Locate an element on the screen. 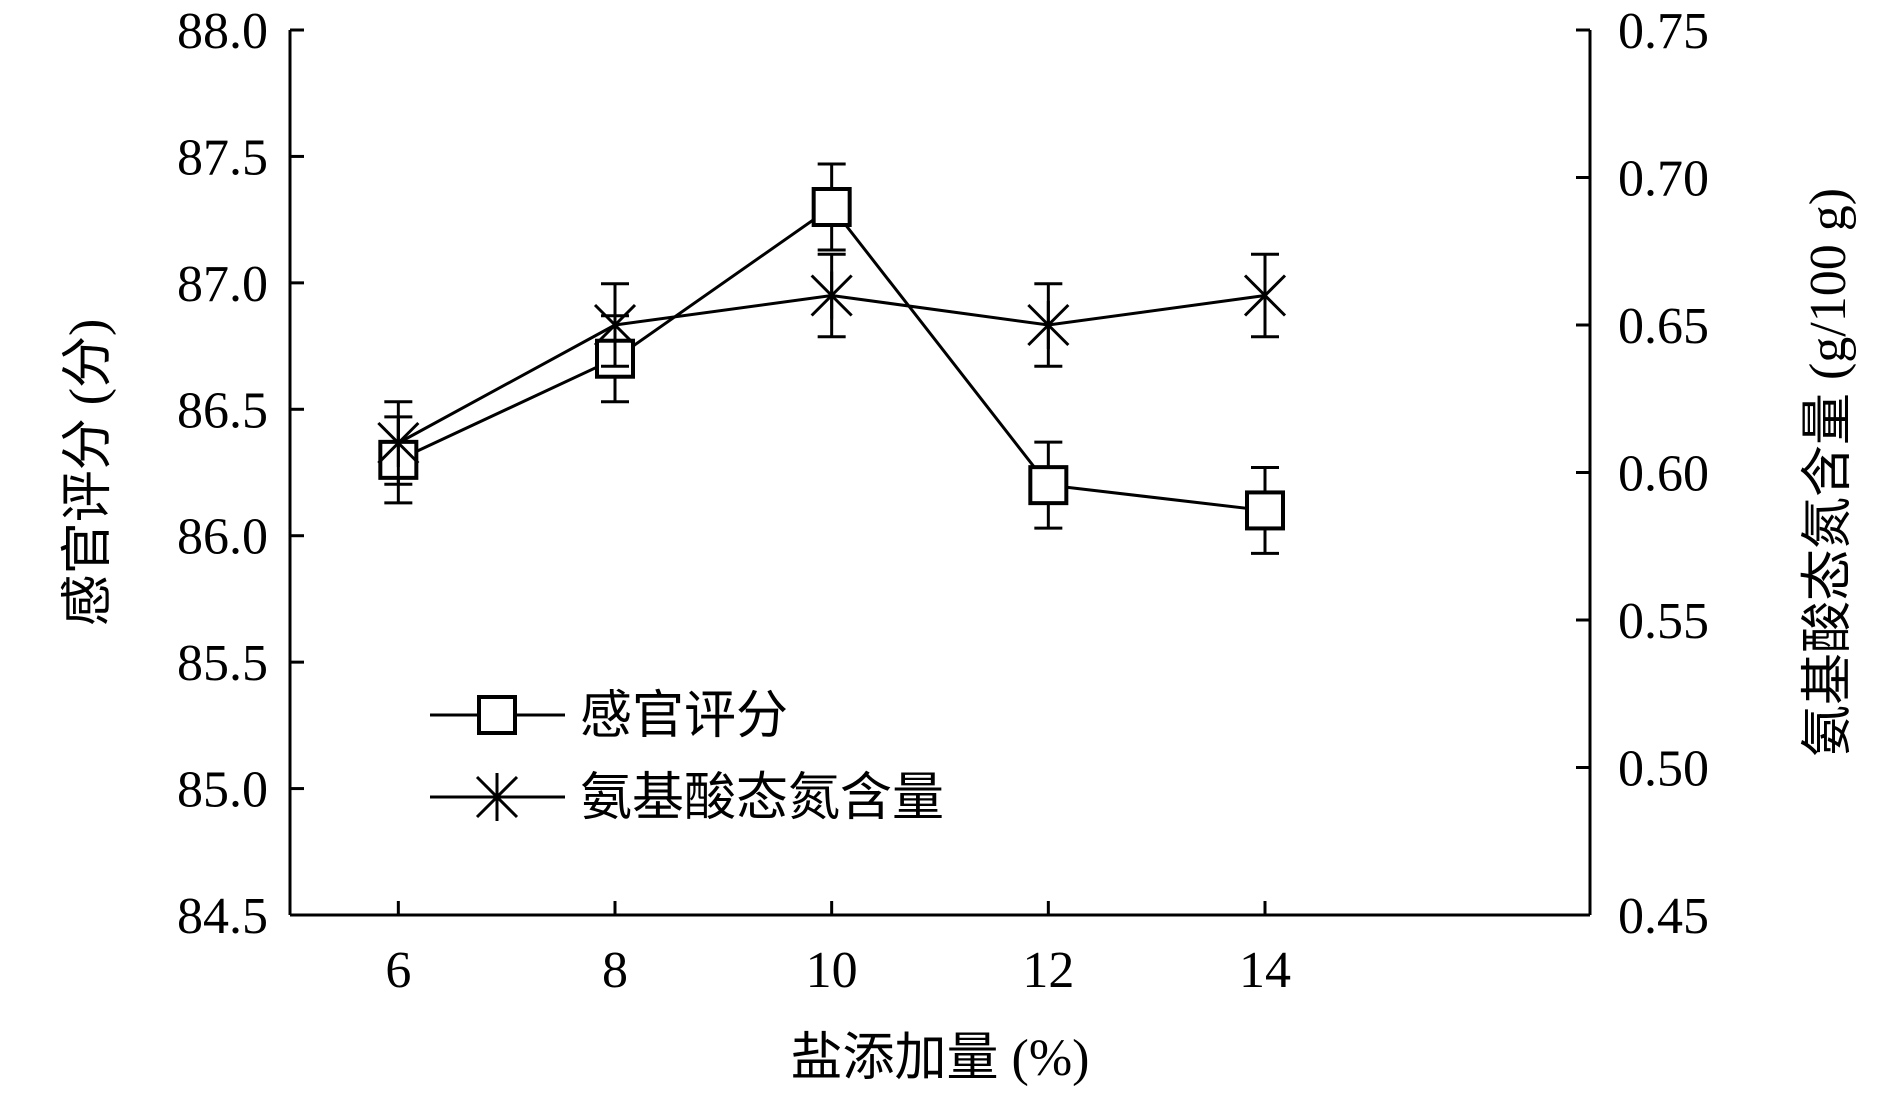 The image size is (1890, 1097). y-left-tick-label: 87.0 is located at coordinates (222, 284).